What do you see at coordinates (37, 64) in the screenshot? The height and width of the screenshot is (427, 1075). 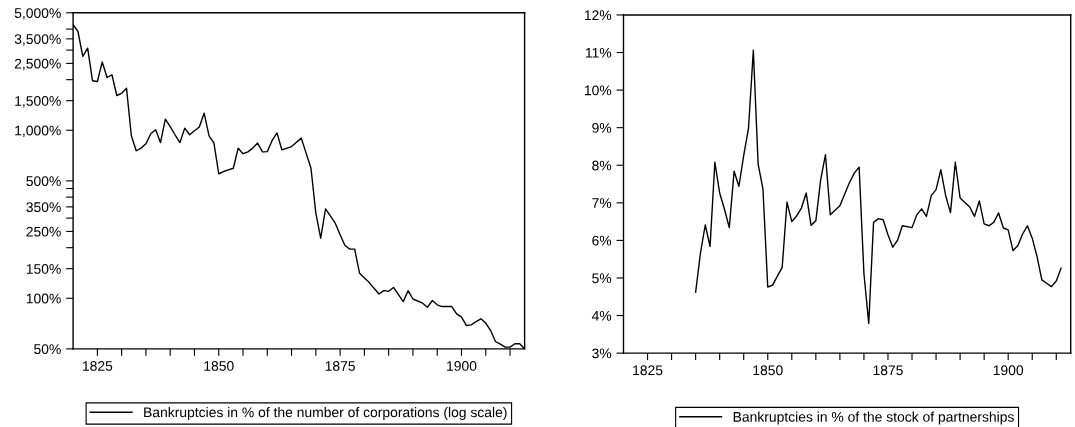 I see `y-tick-label: 2,500%` at bounding box center [37, 64].